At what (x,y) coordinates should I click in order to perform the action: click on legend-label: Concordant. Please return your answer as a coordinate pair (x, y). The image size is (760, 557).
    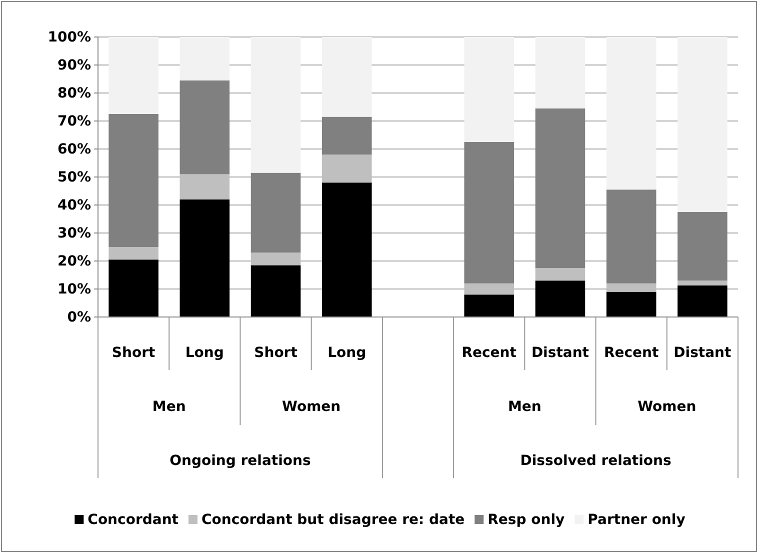
    Looking at the image, I should click on (133, 520).